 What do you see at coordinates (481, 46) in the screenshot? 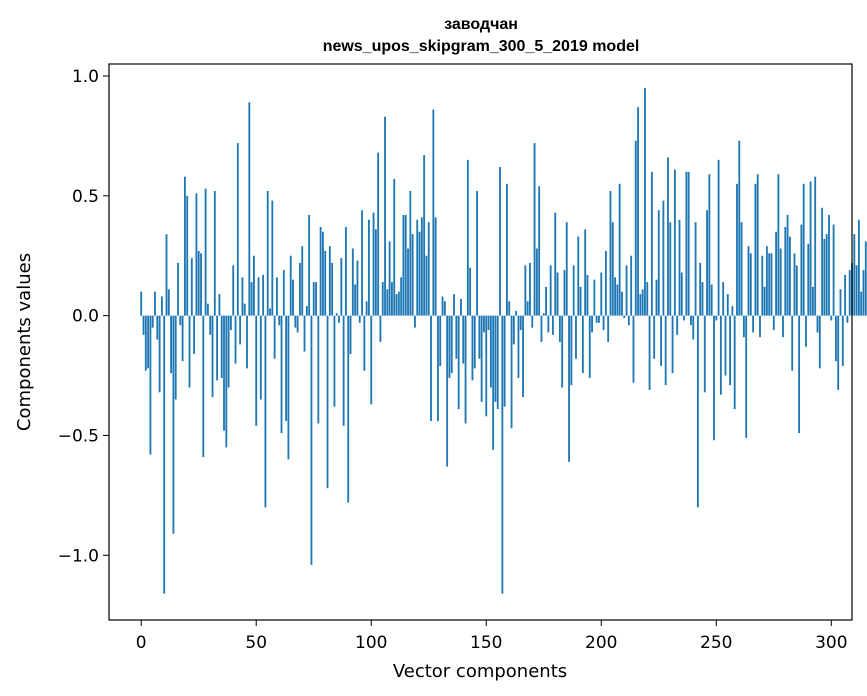
I see `chart-subtitle: news_upos_skipgram_300_5_2019 model` at bounding box center [481, 46].